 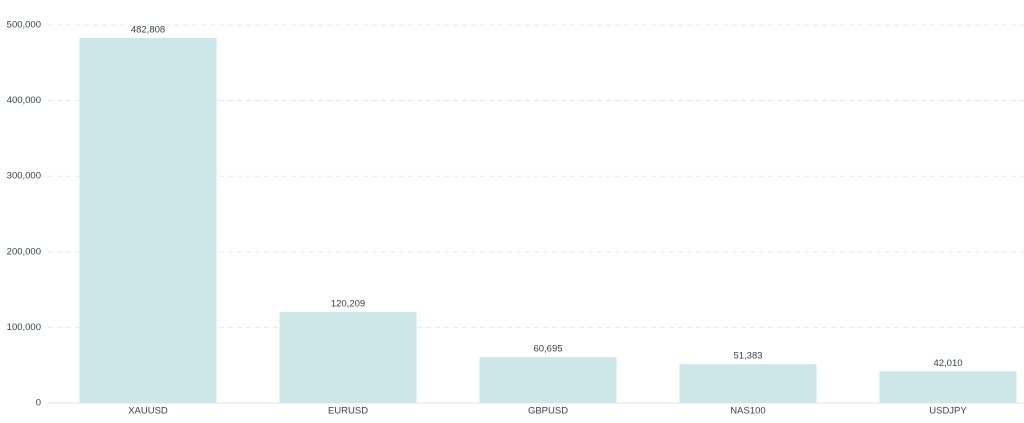 I want to click on y-tick-label: 500,000, so click(x=24, y=25).